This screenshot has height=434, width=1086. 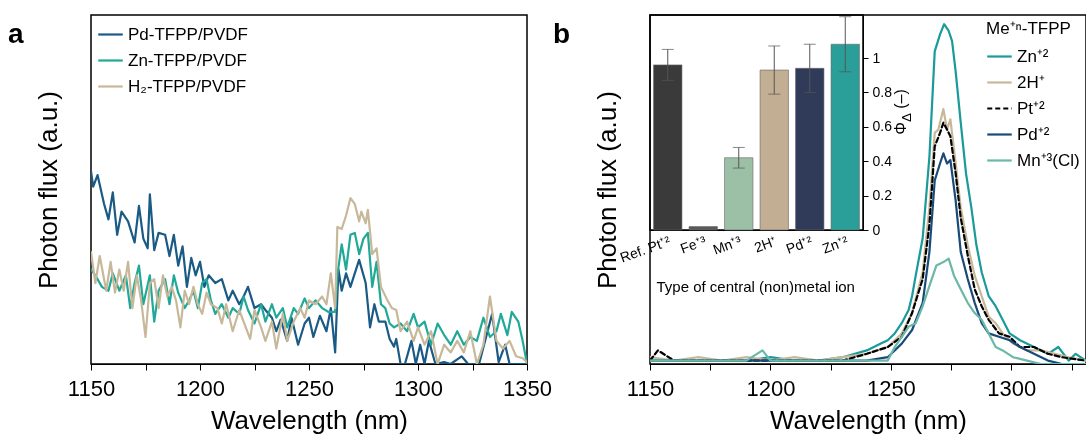 I want to click on x-tick-label: Zn⁺², so click(x=835, y=244).